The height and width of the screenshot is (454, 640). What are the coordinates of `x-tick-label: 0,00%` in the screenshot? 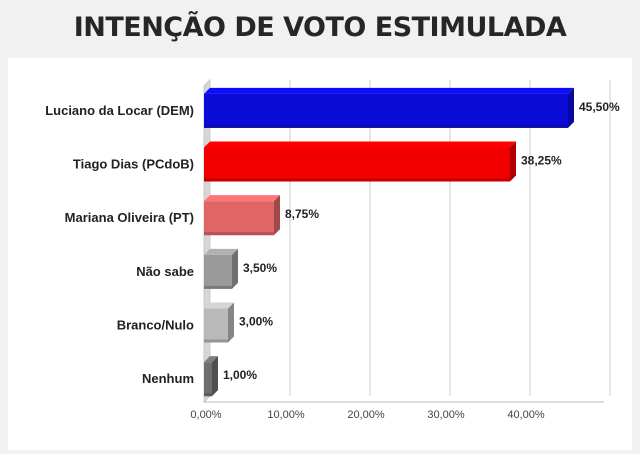 It's located at (205, 415).